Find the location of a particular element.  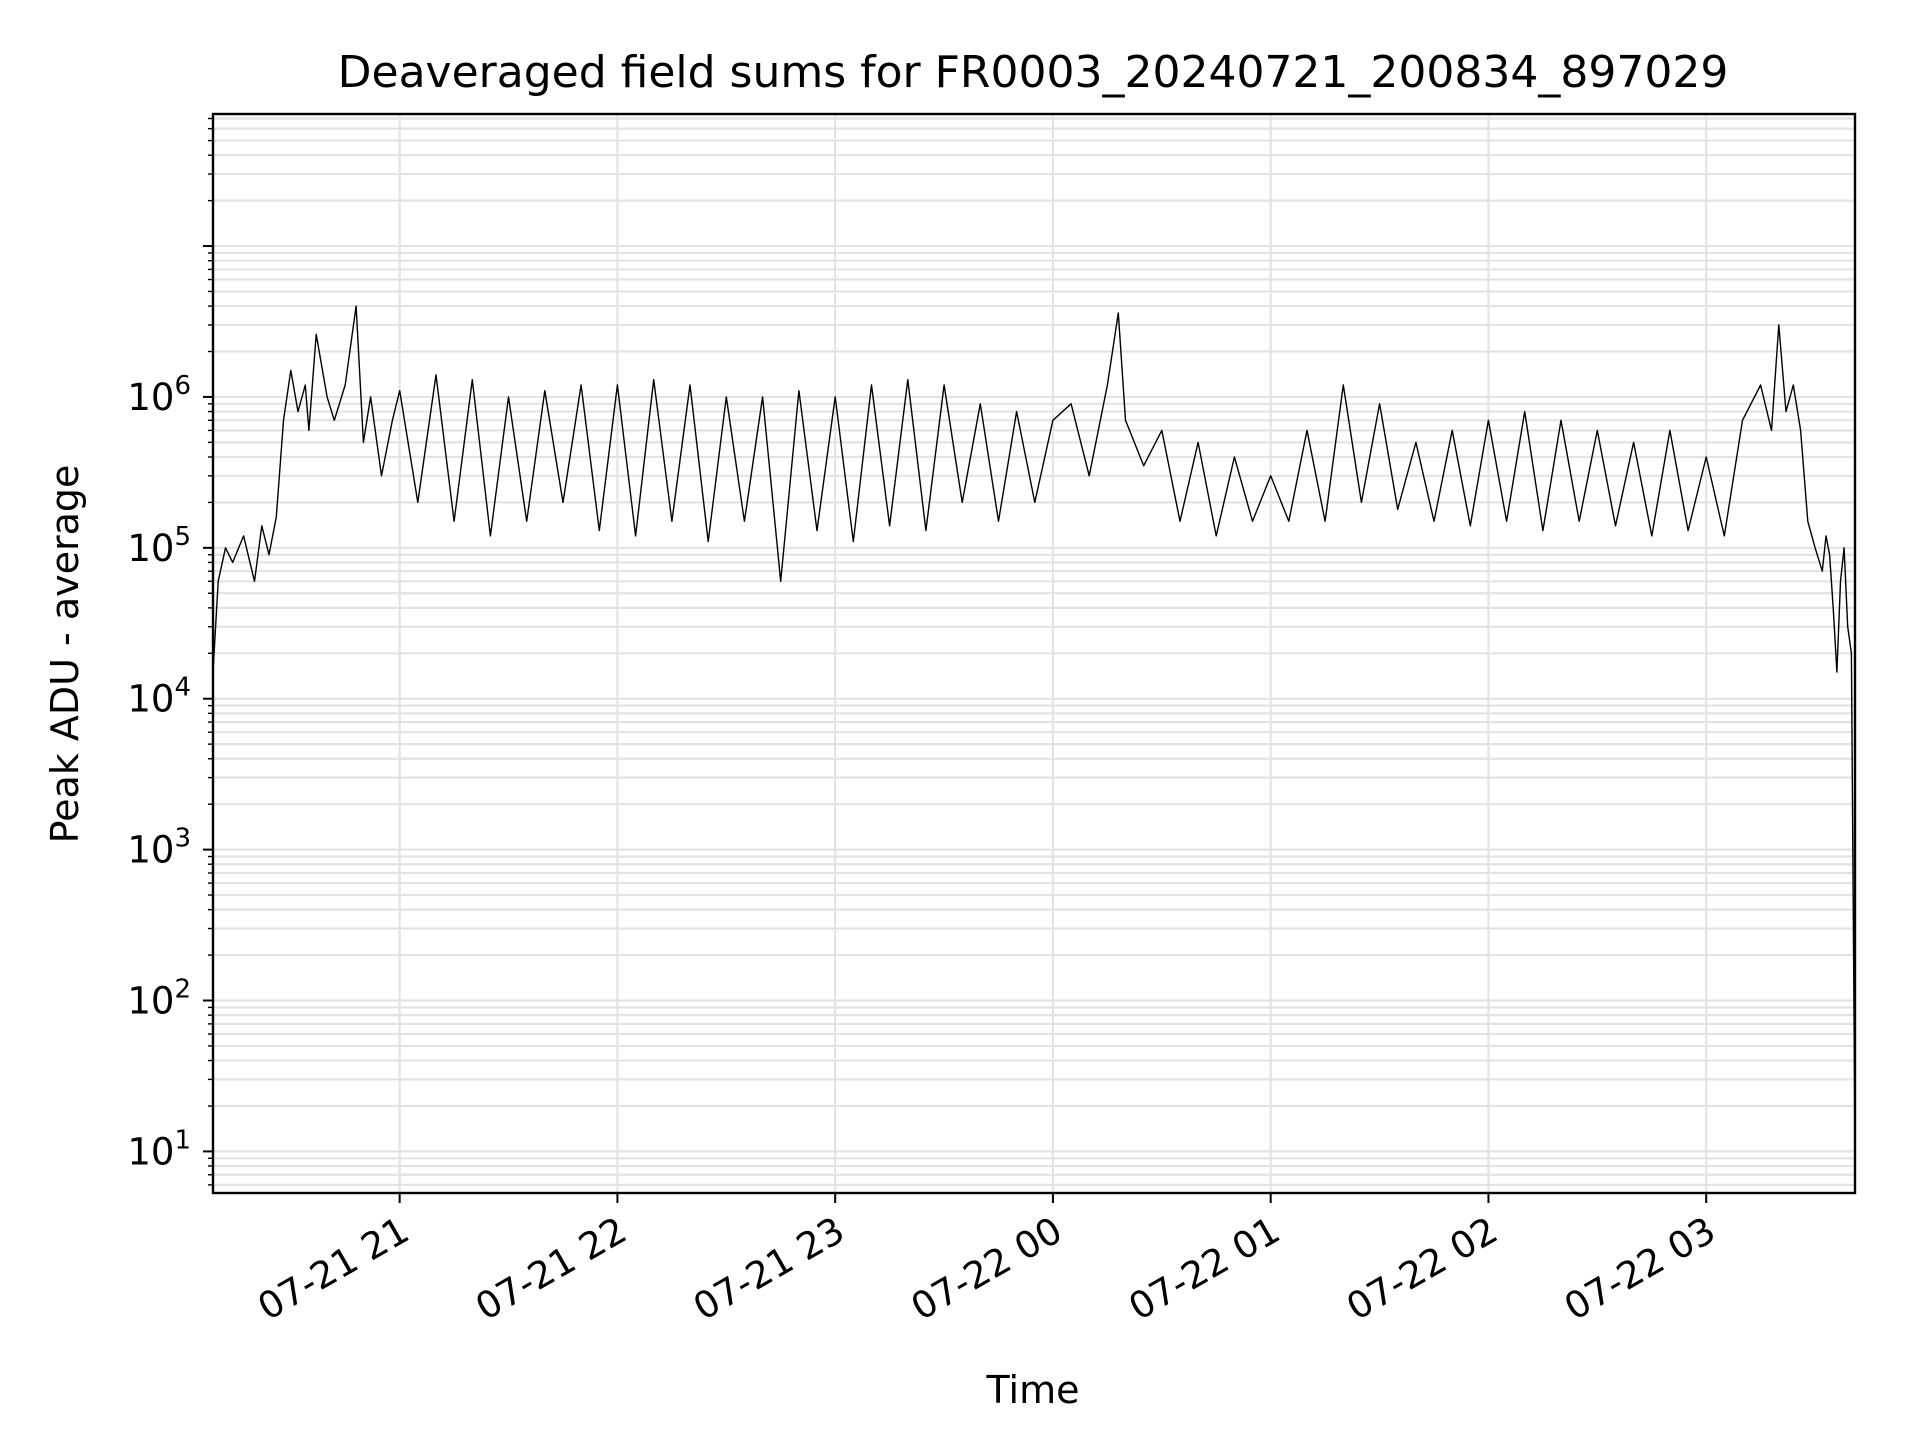

y-tick-exponent: 3 is located at coordinates (182, 839).